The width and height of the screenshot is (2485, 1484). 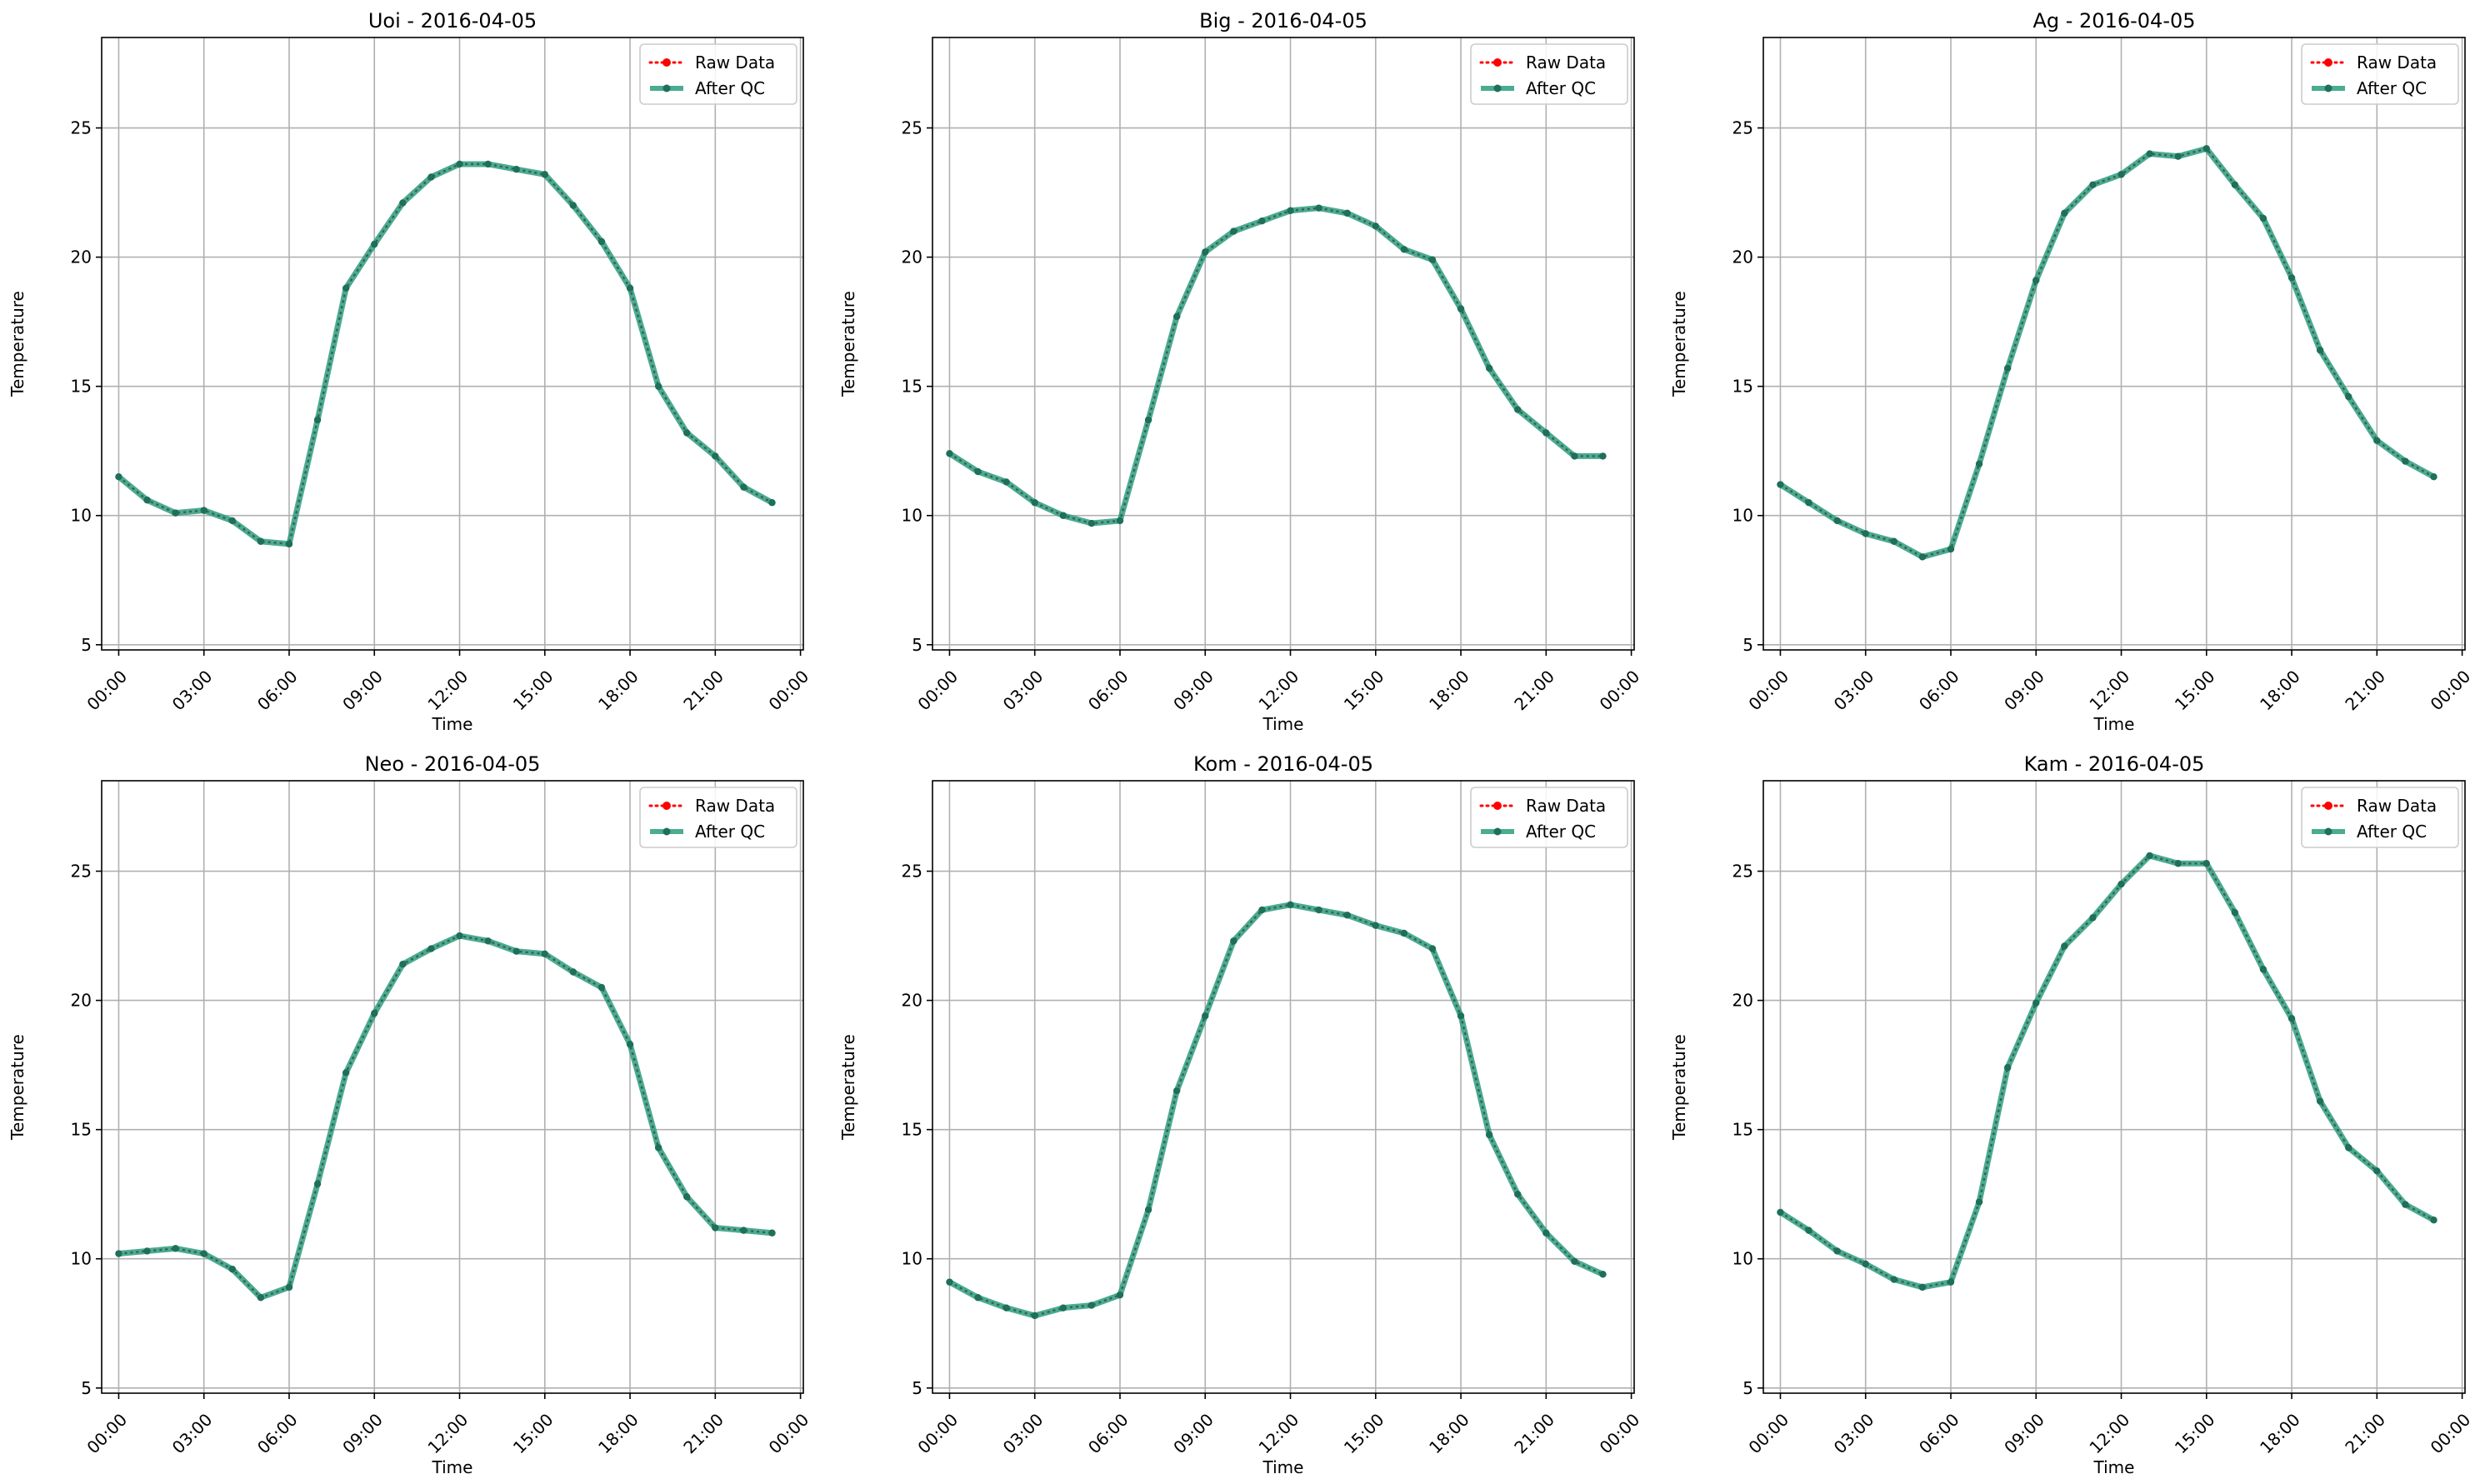 I want to click on x-tick-label-5: 15:00, so click(x=2195, y=691).